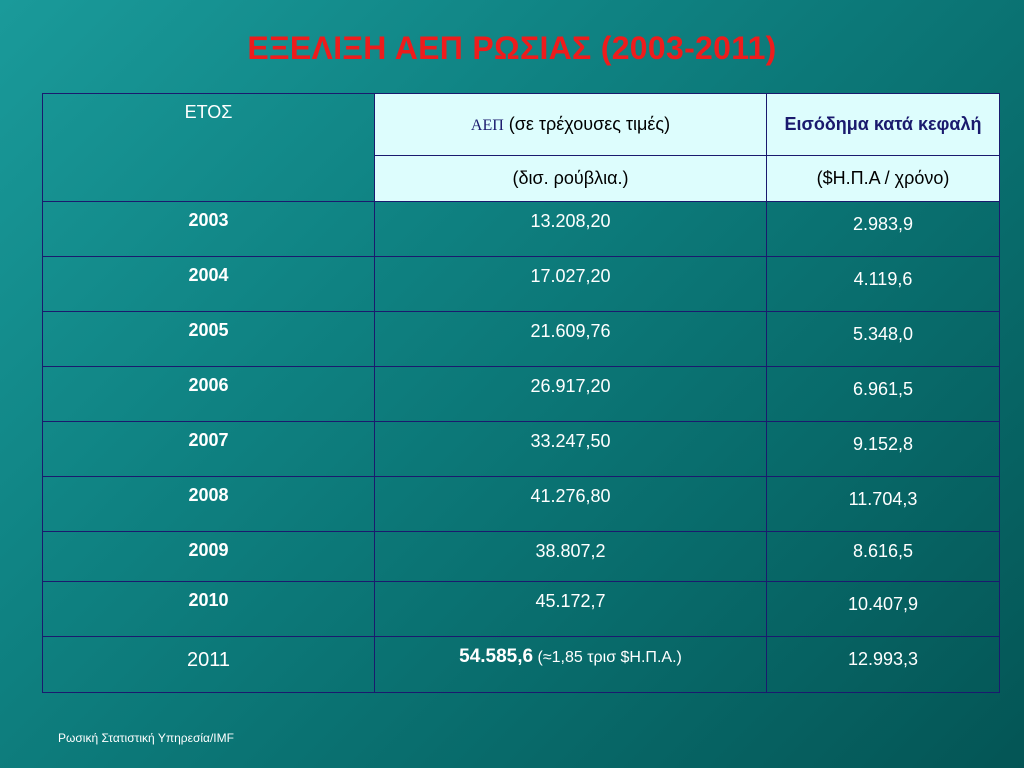 The image size is (1024, 768). What do you see at coordinates (883, 556) in the screenshot?
I see `income-cell: 8.616,5` at bounding box center [883, 556].